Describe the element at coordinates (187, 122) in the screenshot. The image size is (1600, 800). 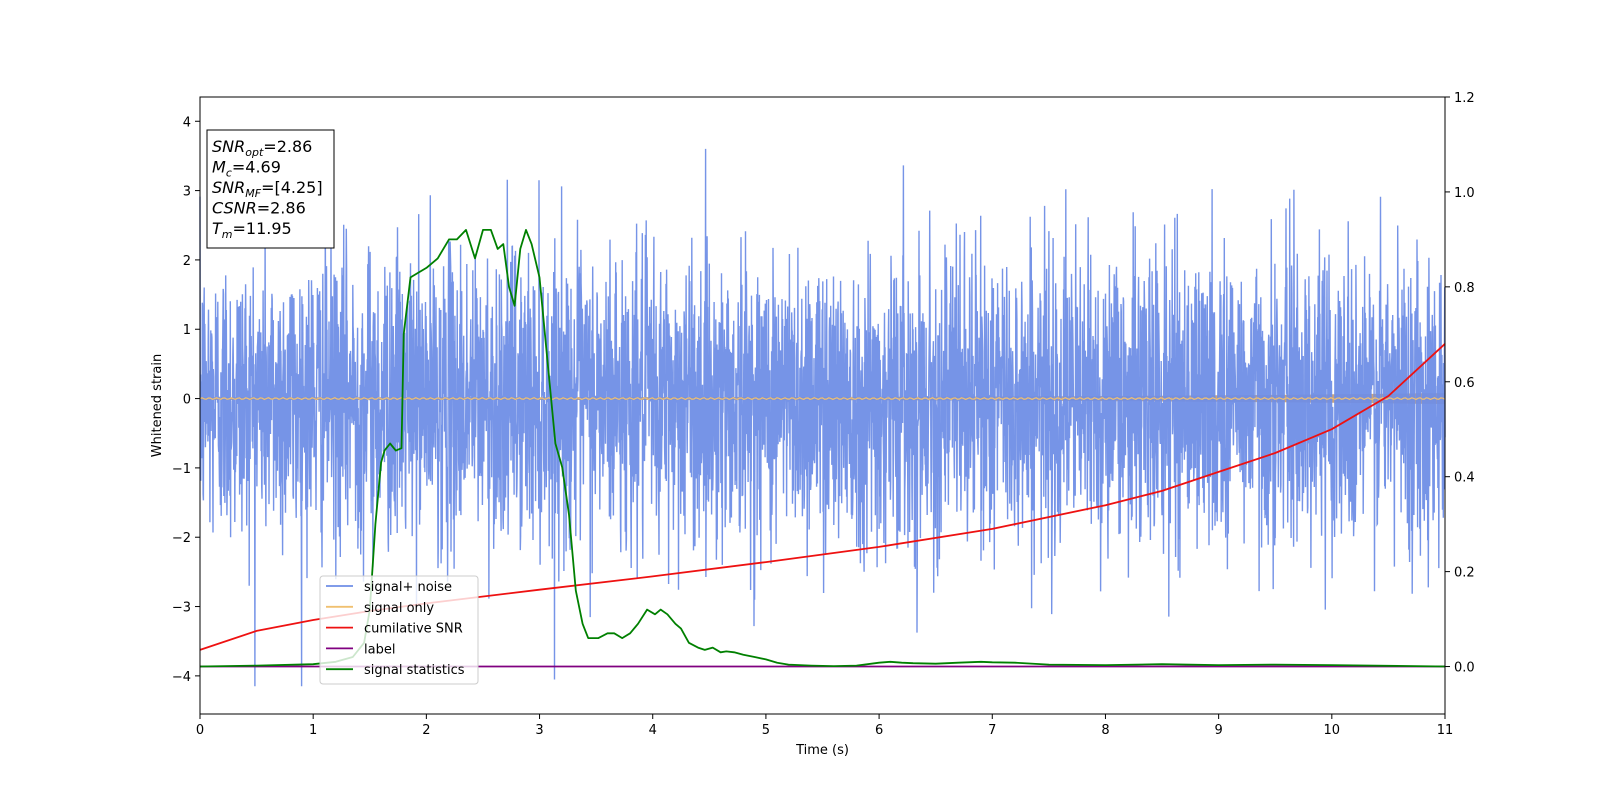
I see `y-tick-label: 4` at that location.